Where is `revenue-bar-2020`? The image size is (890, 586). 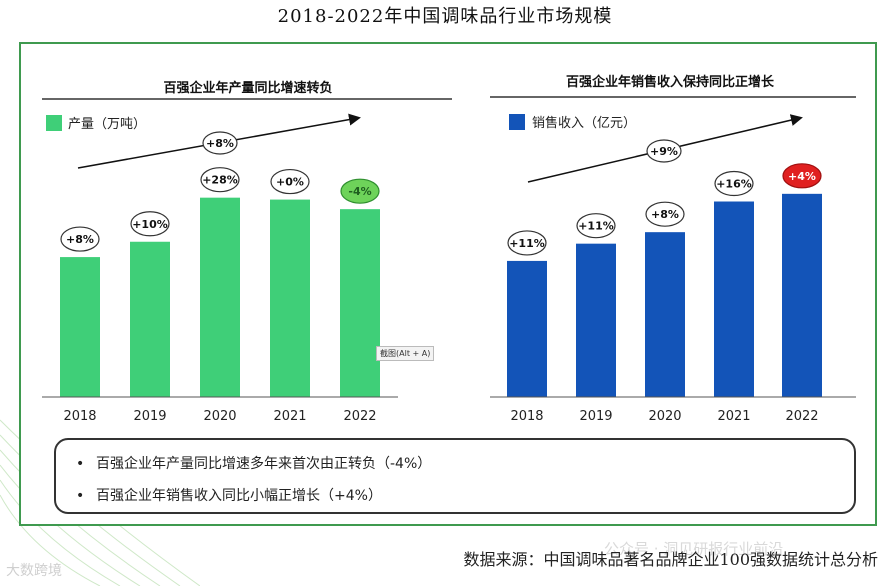 revenue-bar-2020 is located at coordinates (665, 314).